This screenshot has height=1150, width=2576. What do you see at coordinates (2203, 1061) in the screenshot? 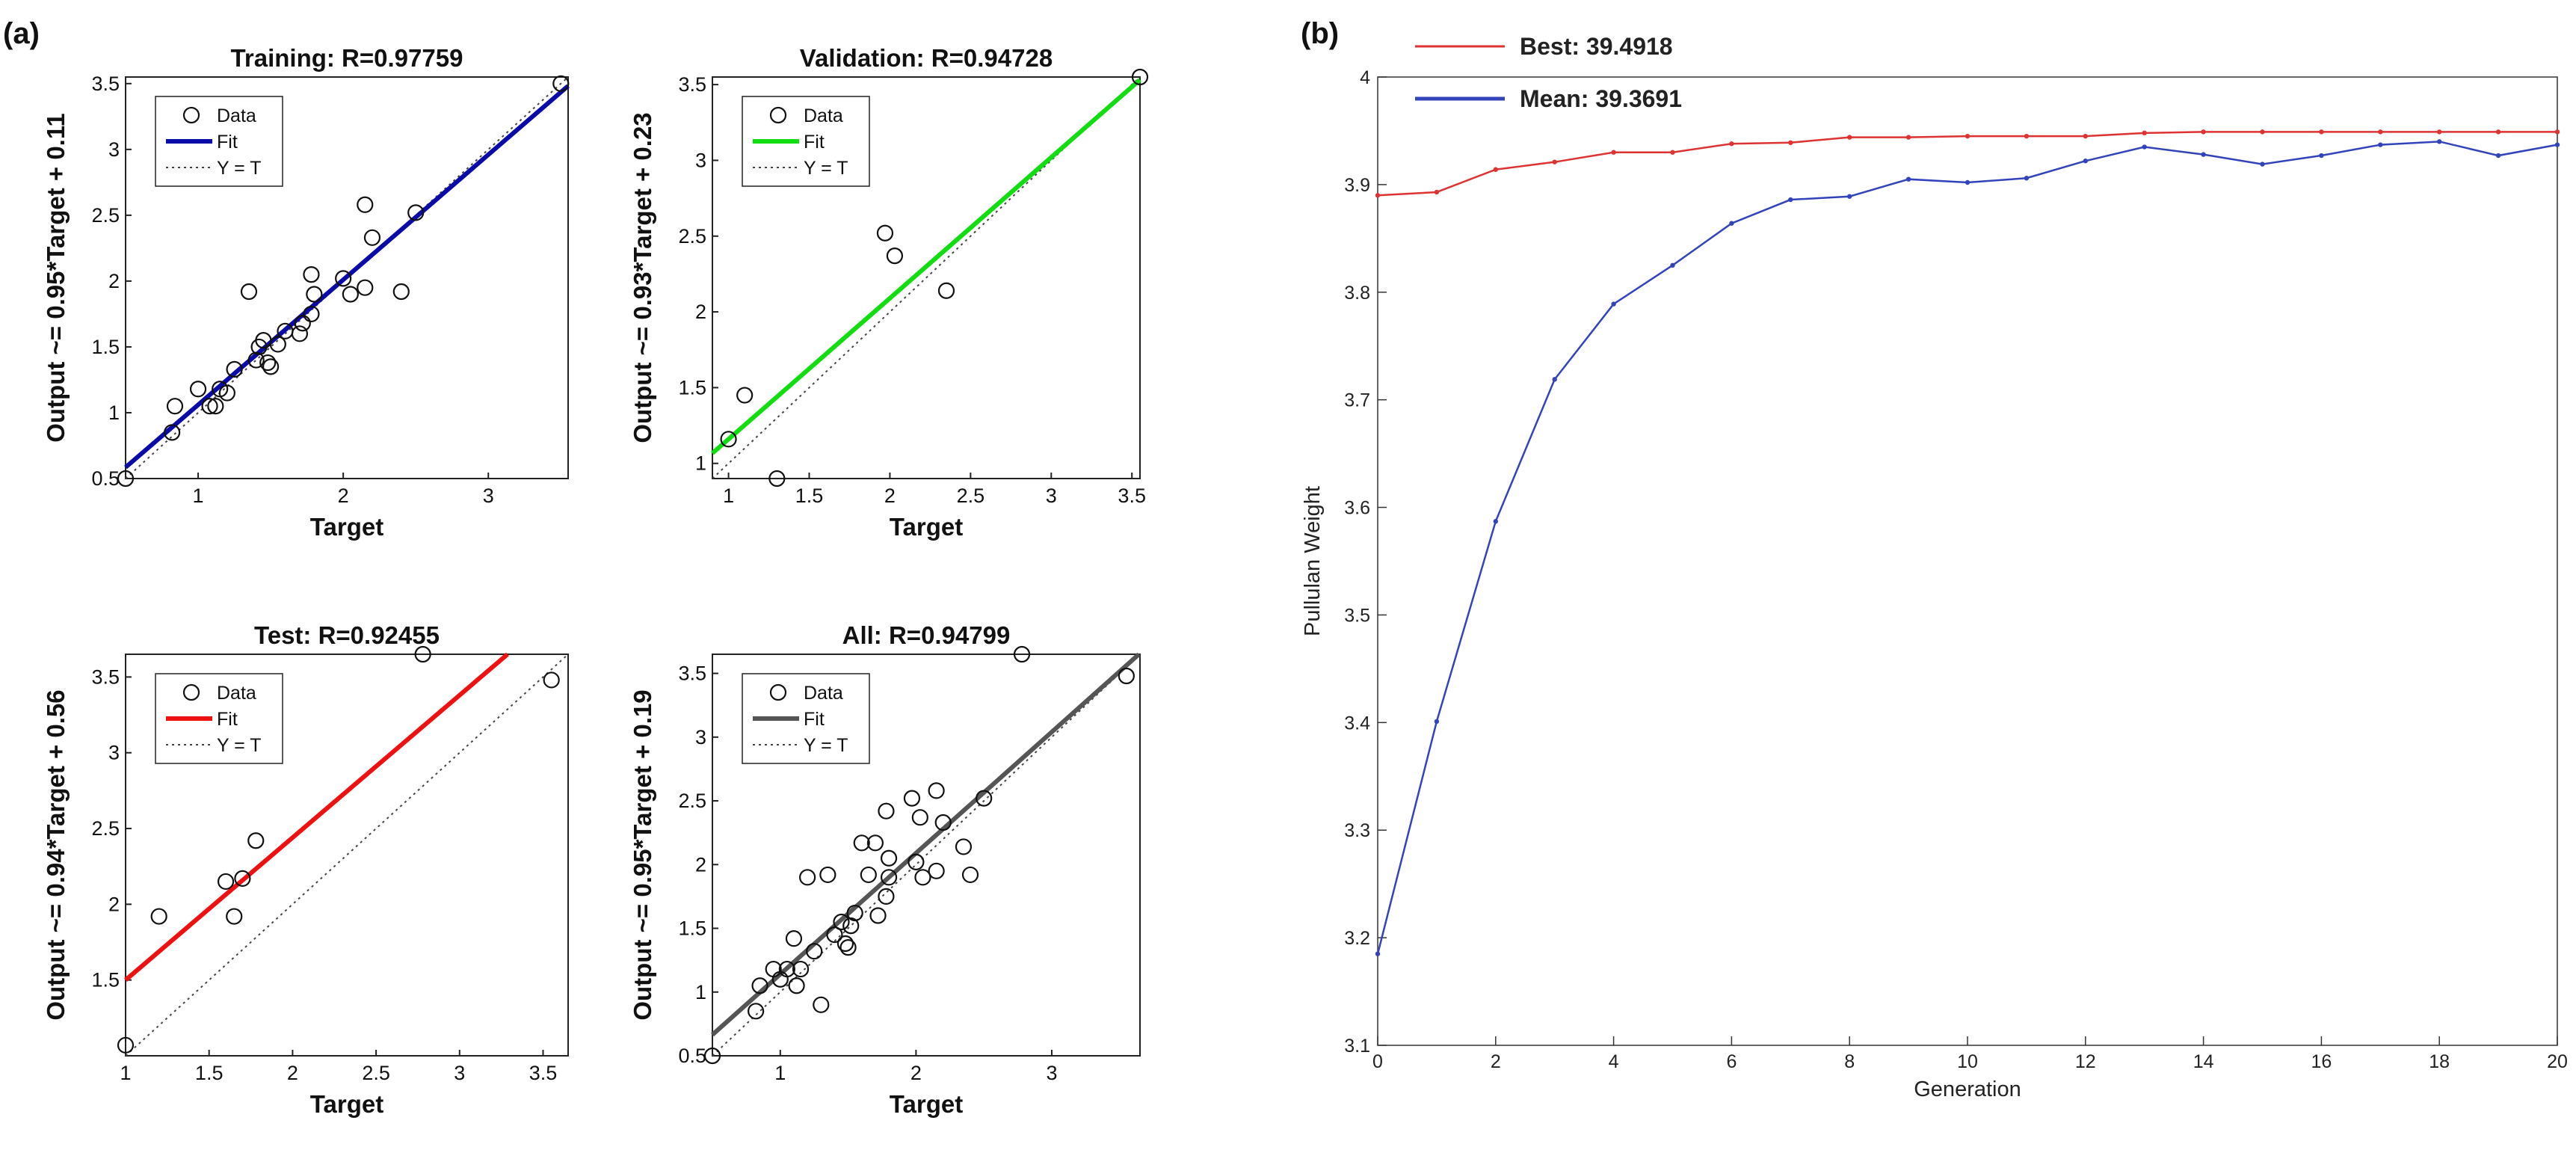
I see `x-tick-label: 14` at bounding box center [2203, 1061].